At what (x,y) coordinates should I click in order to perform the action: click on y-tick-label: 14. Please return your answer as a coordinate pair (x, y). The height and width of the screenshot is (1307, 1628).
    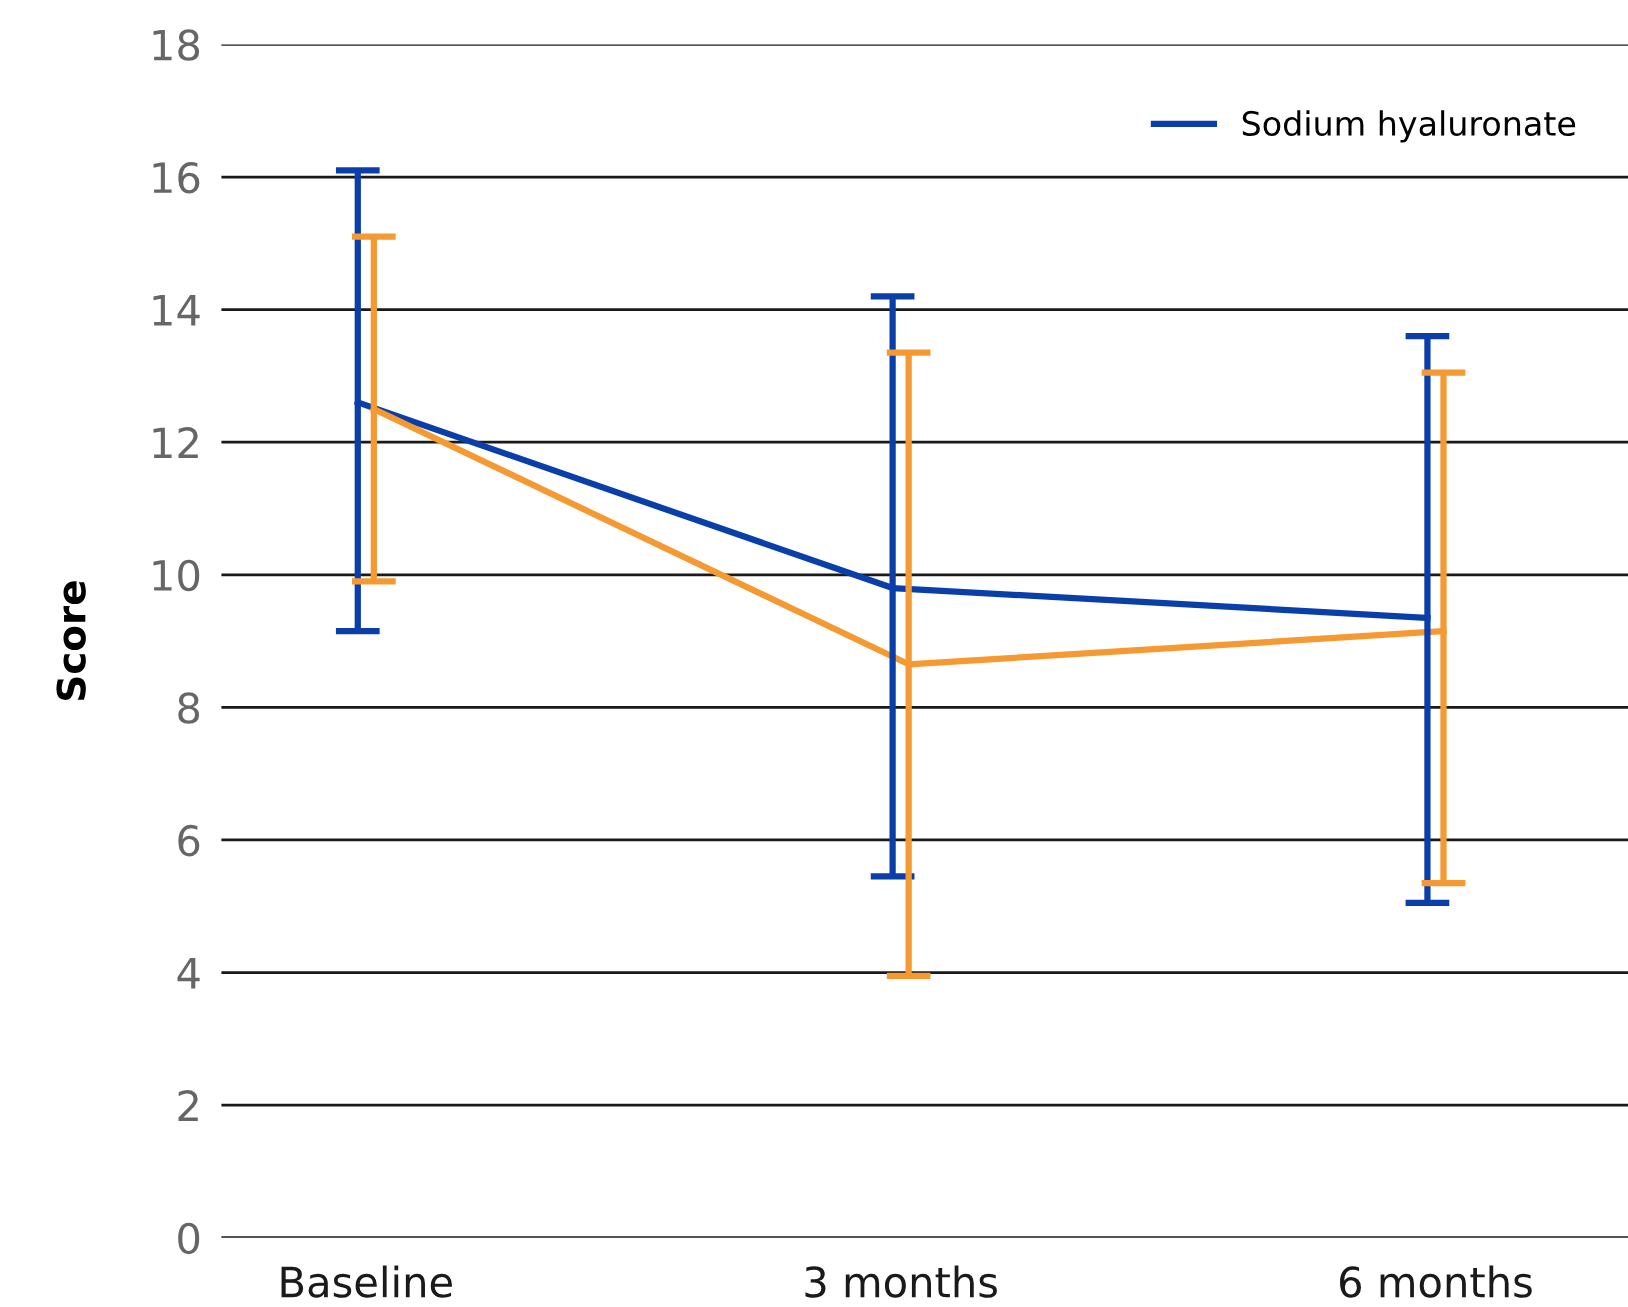
    Looking at the image, I should click on (176, 310).